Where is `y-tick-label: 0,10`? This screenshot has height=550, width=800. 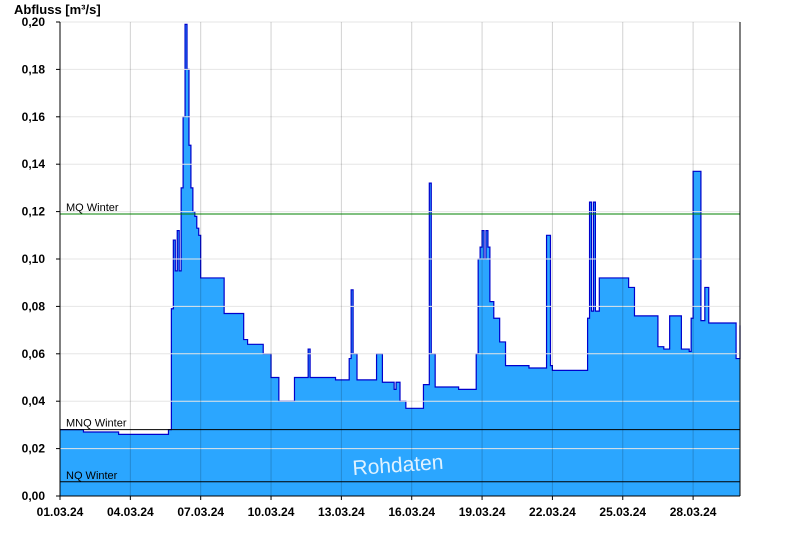
y-tick-label: 0,10 is located at coordinates (34, 259).